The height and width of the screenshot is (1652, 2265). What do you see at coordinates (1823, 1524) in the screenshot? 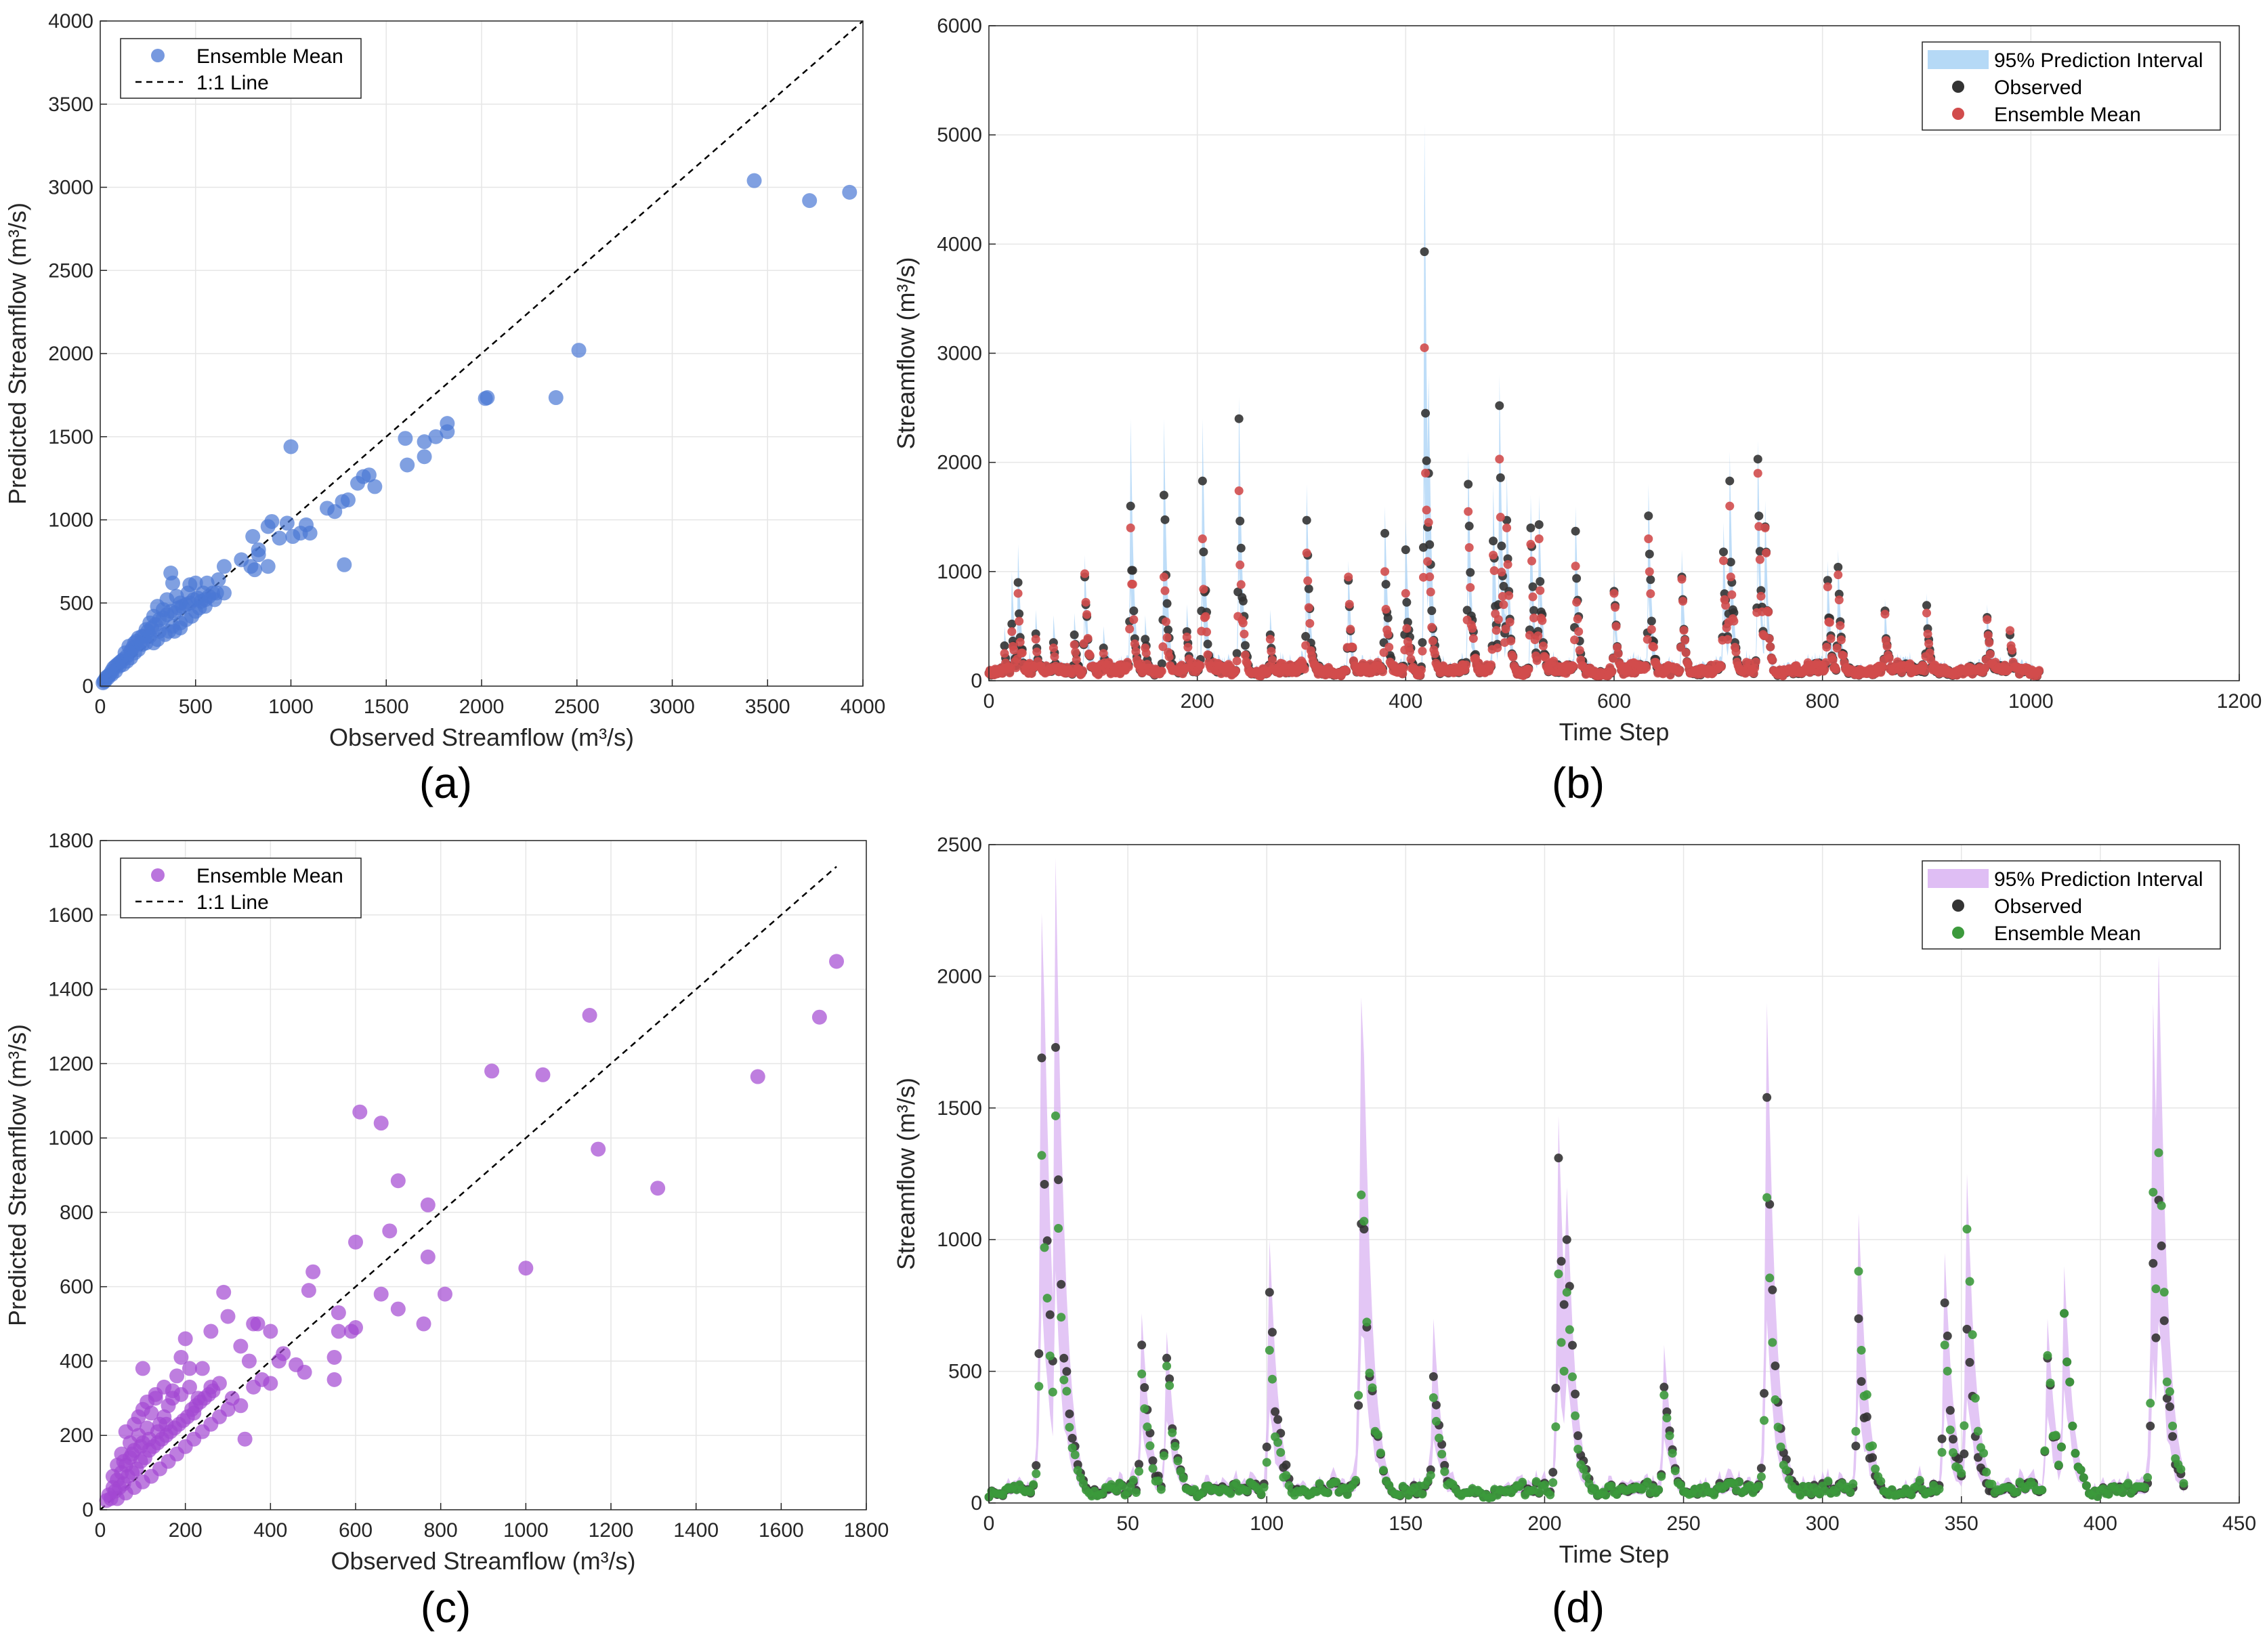
I see `x-tick-label: 300` at bounding box center [1823, 1524].